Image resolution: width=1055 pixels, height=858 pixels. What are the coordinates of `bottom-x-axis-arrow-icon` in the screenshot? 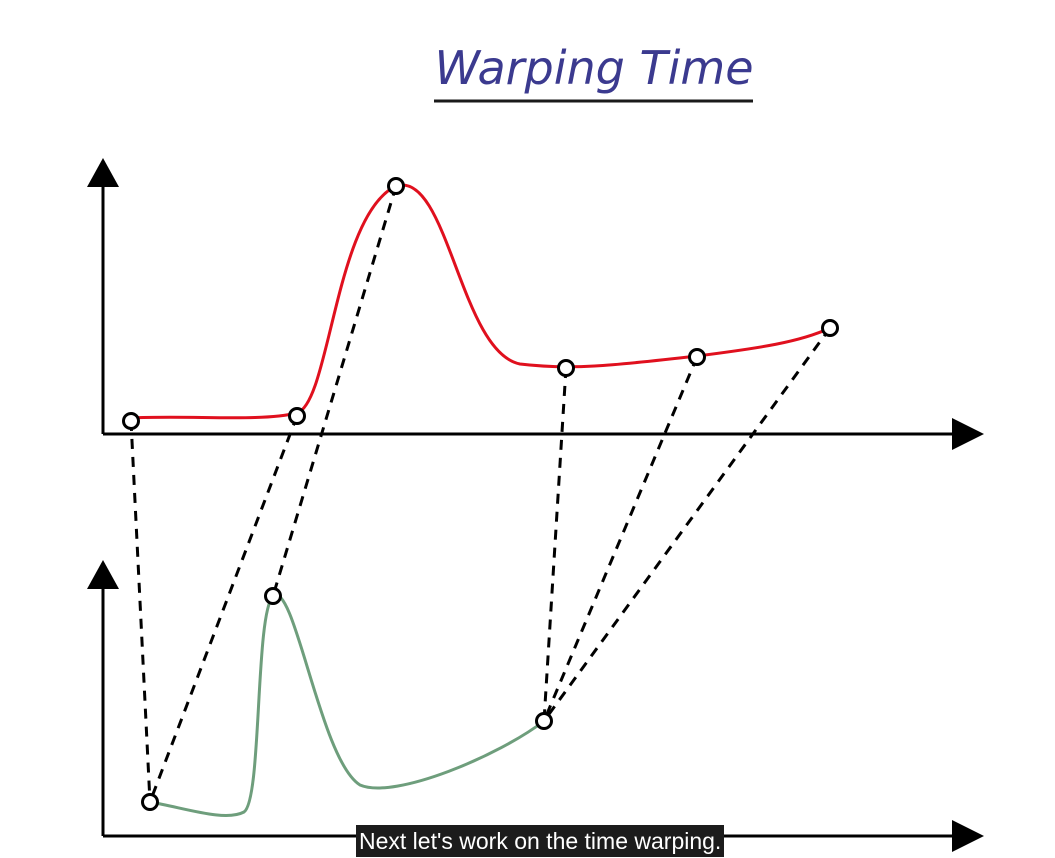 It's located at (968, 836).